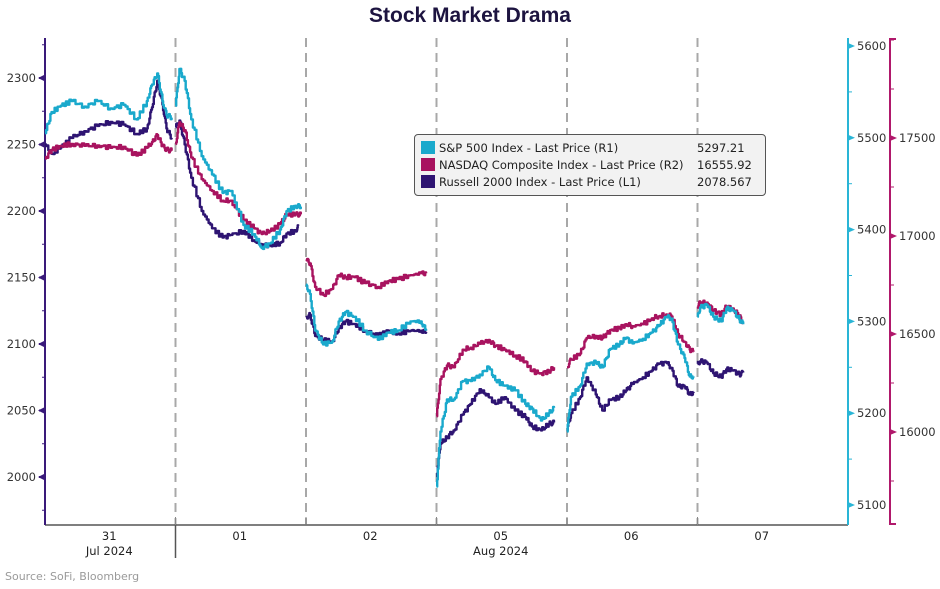 The height and width of the screenshot is (589, 940). What do you see at coordinates (917, 334) in the screenshot?
I see `r2-tick-label: 16500` at bounding box center [917, 334].